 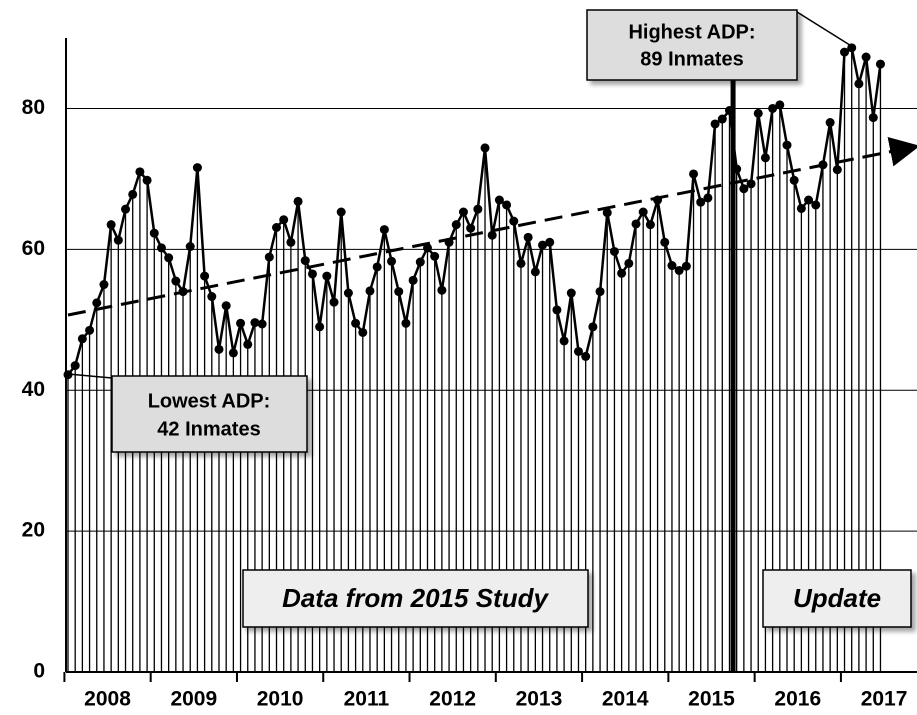 What do you see at coordinates (825, 29) in the screenshot?
I see `pointer` at bounding box center [825, 29].